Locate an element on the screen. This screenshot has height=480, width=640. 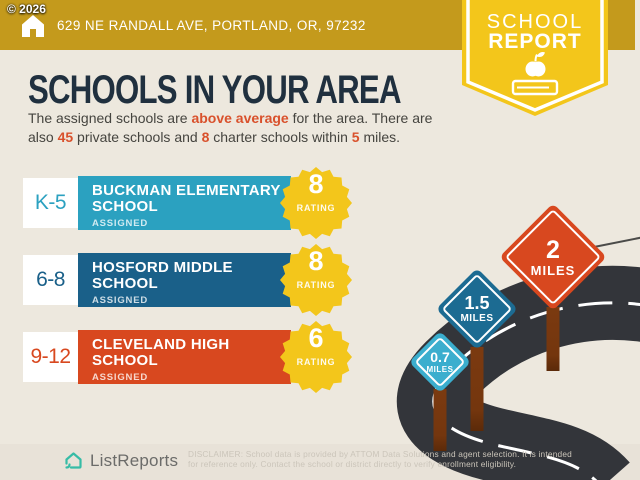
sign-distance: 1.5 is located at coordinates (477, 303).